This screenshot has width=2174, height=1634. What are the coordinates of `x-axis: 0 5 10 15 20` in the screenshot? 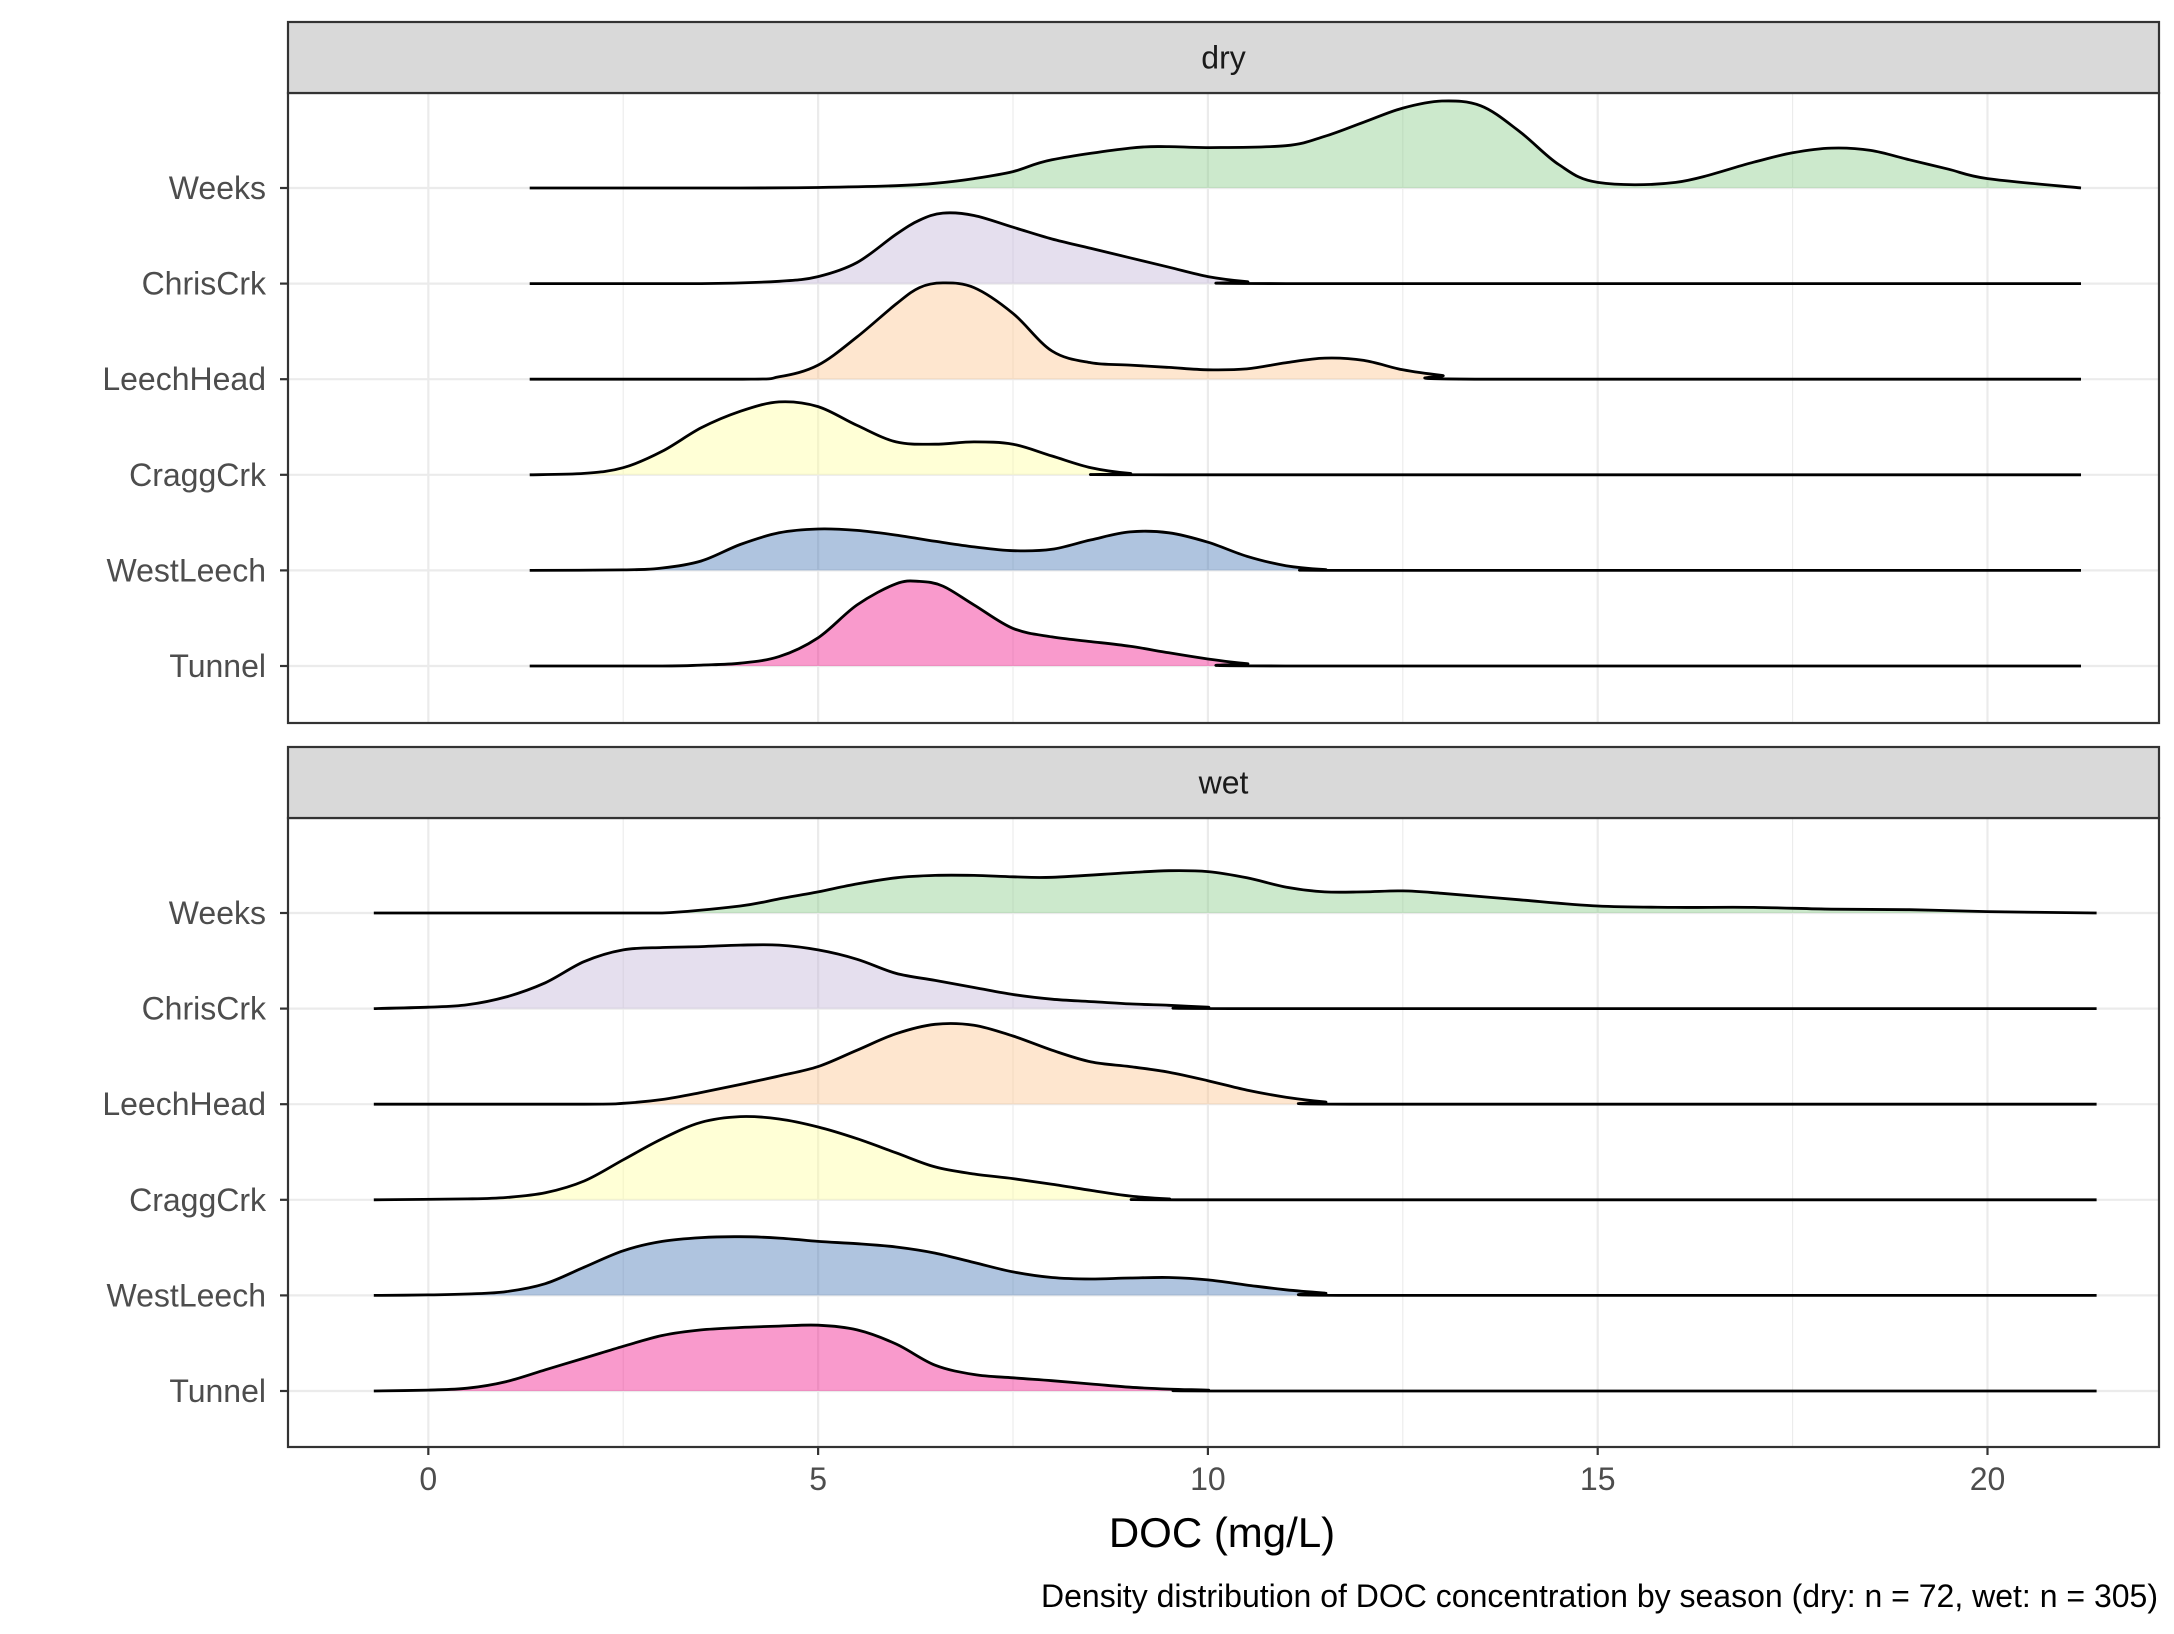 It's located at (1212, 1472).